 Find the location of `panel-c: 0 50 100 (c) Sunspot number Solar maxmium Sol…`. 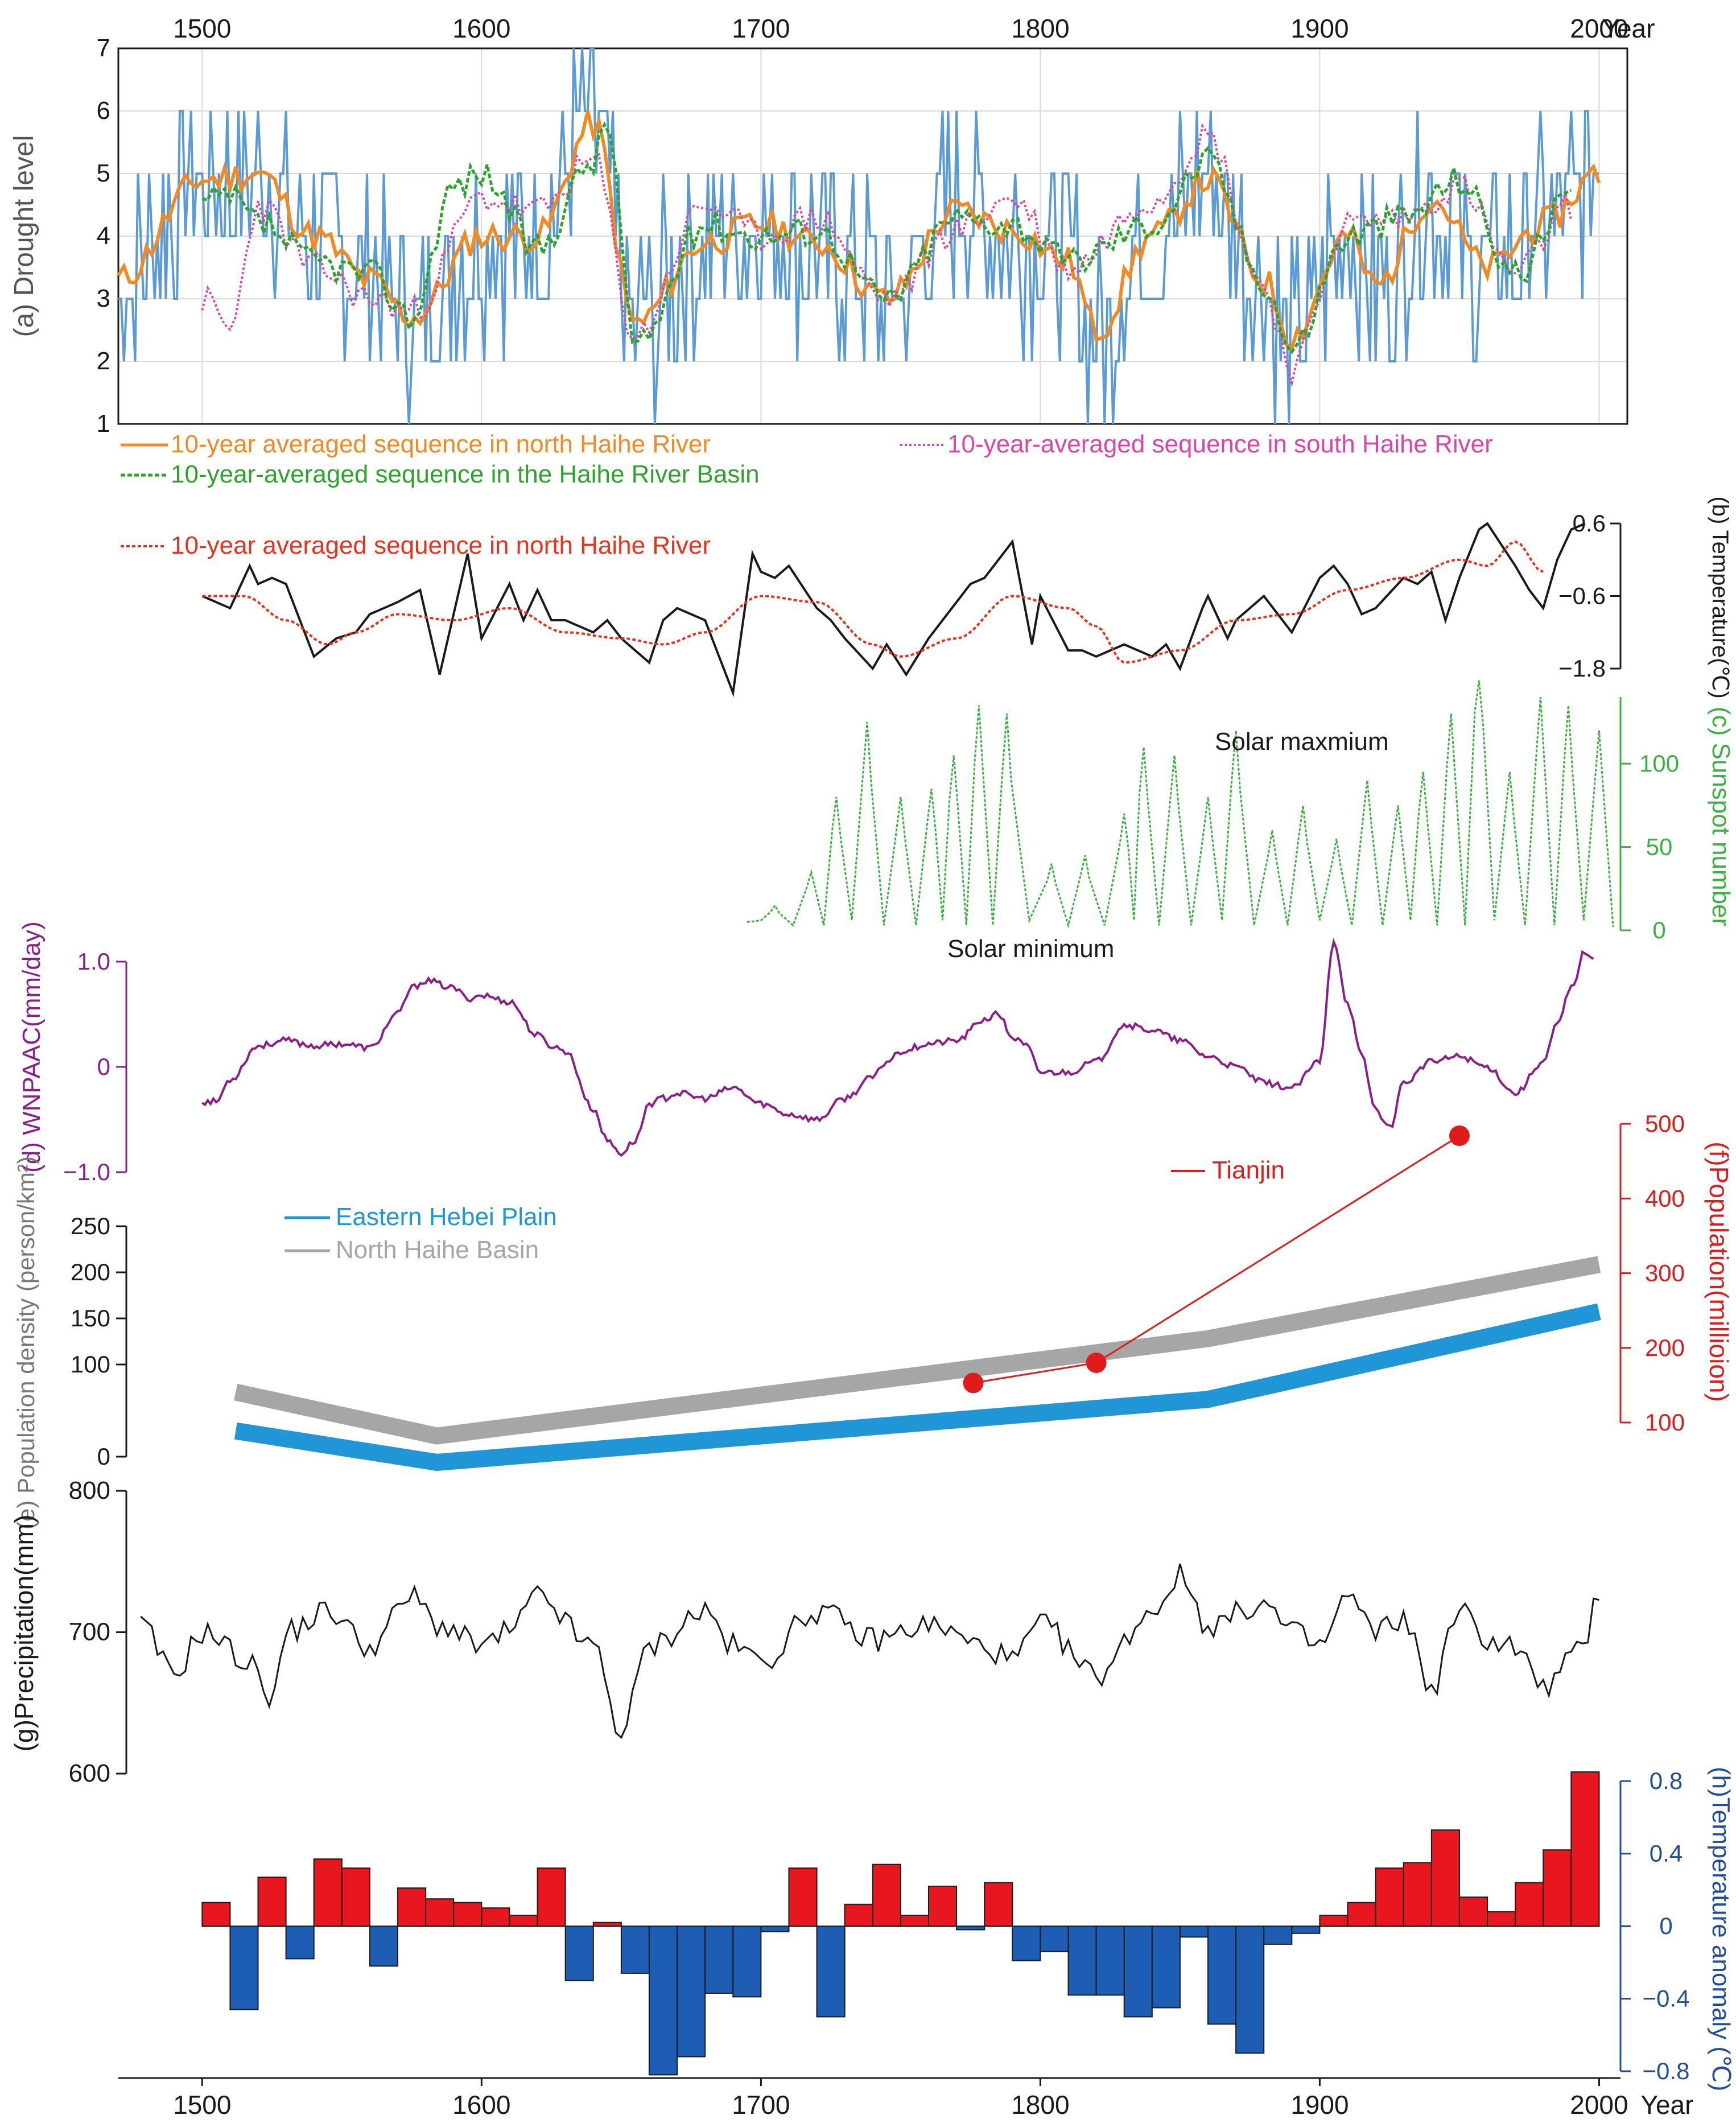

panel-c: 0 50 100 (c) Sunspot number Solar maxmium Sol… is located at coordinates (1241, 821).